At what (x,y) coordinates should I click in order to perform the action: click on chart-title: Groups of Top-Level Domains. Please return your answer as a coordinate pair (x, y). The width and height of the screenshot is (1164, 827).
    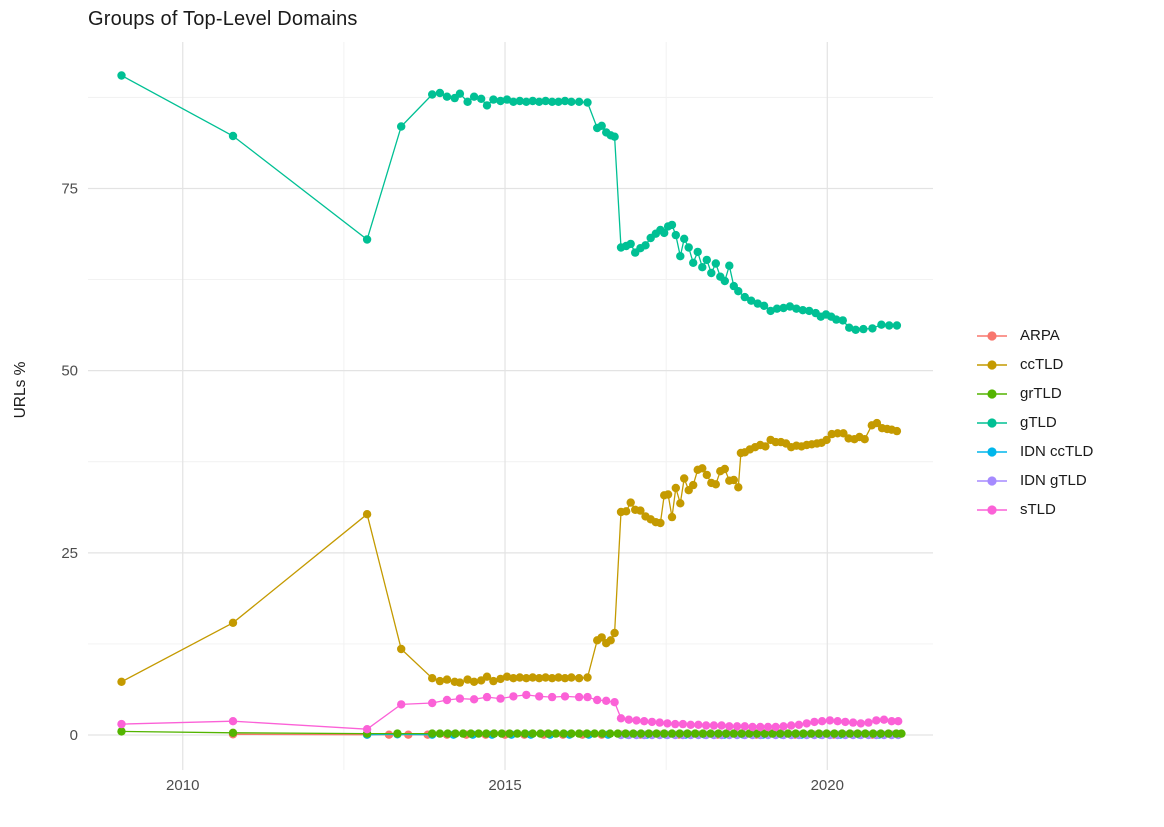
    Looking at the image, I should click on (223, 19).